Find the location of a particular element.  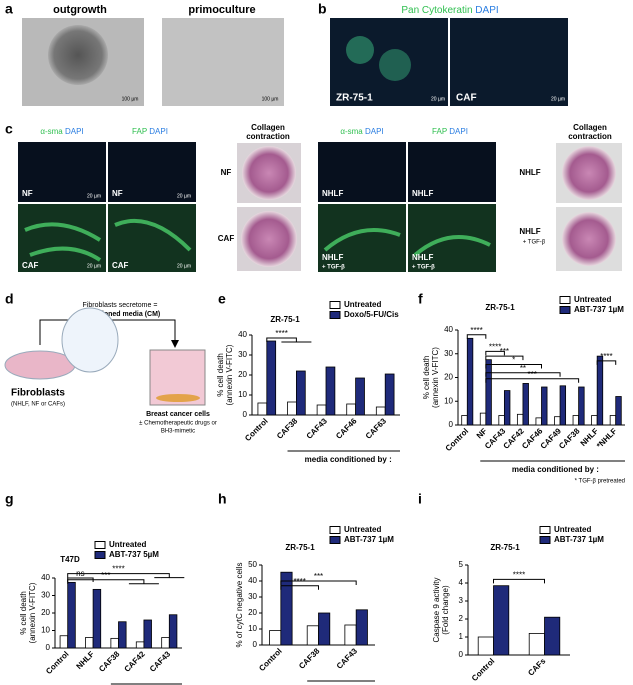

image-label: CAF is located at coordinates (466, 98).